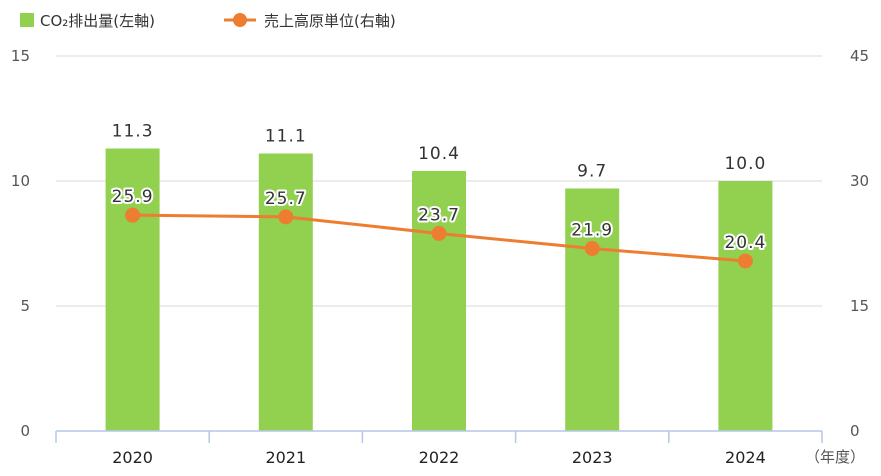 This screenshot has height=476, width=881. I want to click on x-category-label: 2022, so click(439, 457).